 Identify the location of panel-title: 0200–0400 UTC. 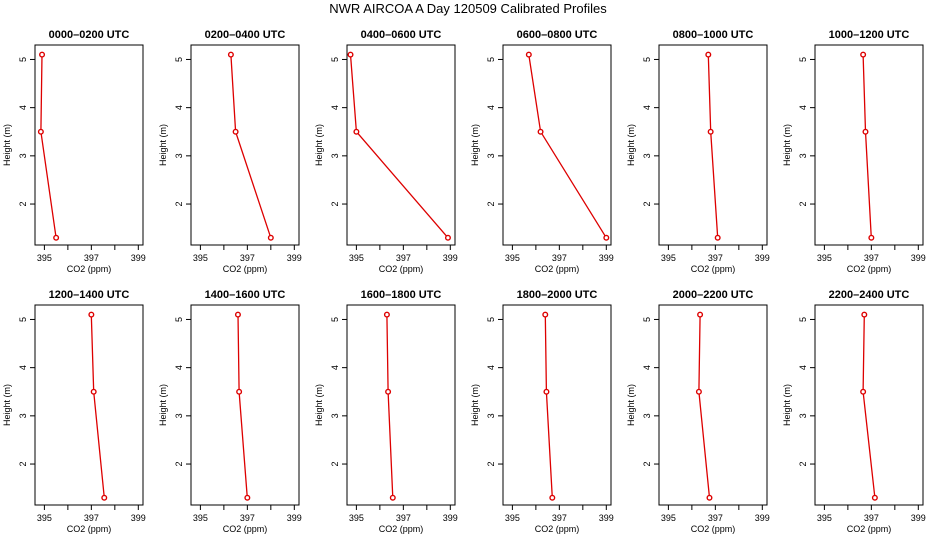
(245, 35).